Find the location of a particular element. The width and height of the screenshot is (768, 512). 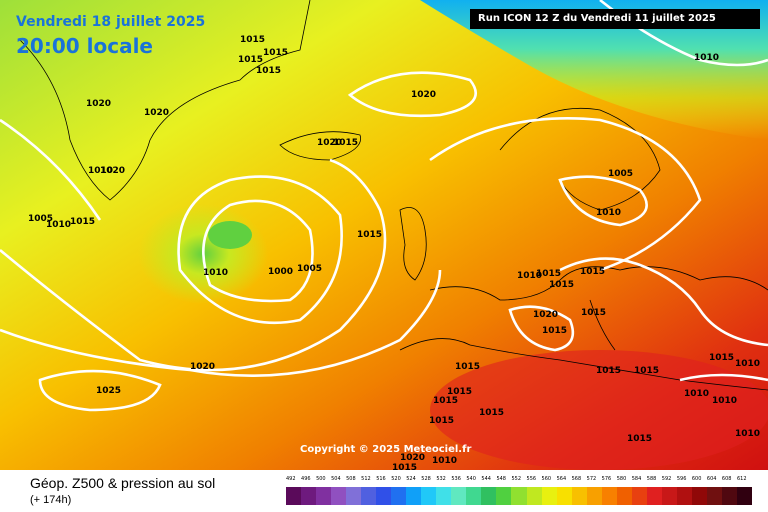

isobar-1015-north is located at coordinates (565, 194).